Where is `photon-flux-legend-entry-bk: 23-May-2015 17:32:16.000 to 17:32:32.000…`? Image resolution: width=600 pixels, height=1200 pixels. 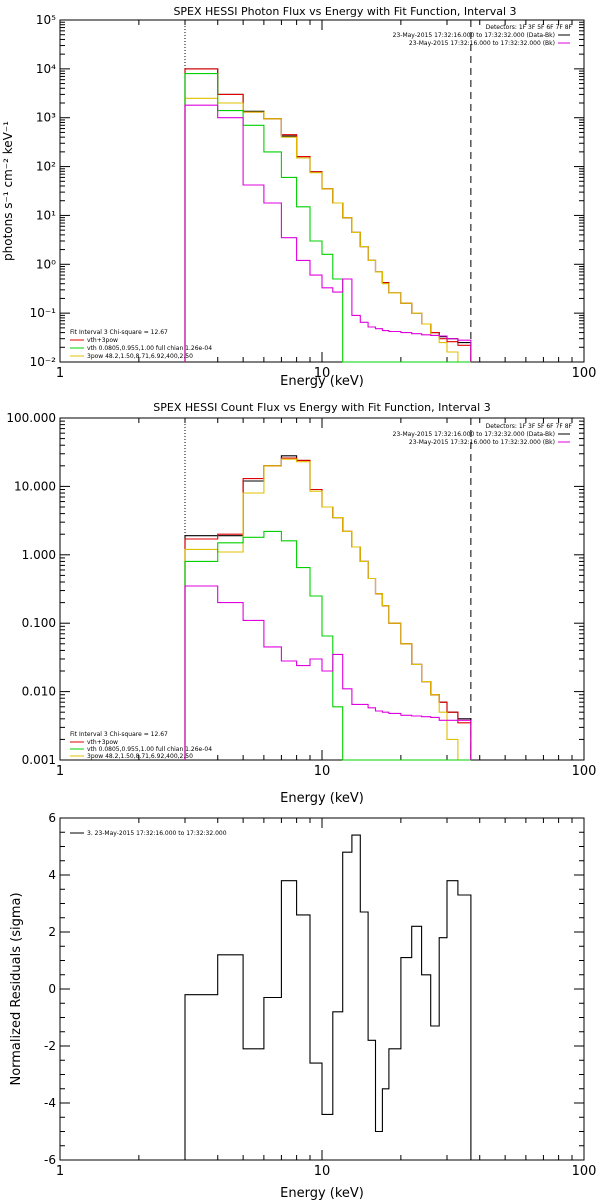 photon-flux-legend-entry-bk: 23-May-2015 17:32:16.000 to 17:32:32.000… is located at coordinates (482, 43).